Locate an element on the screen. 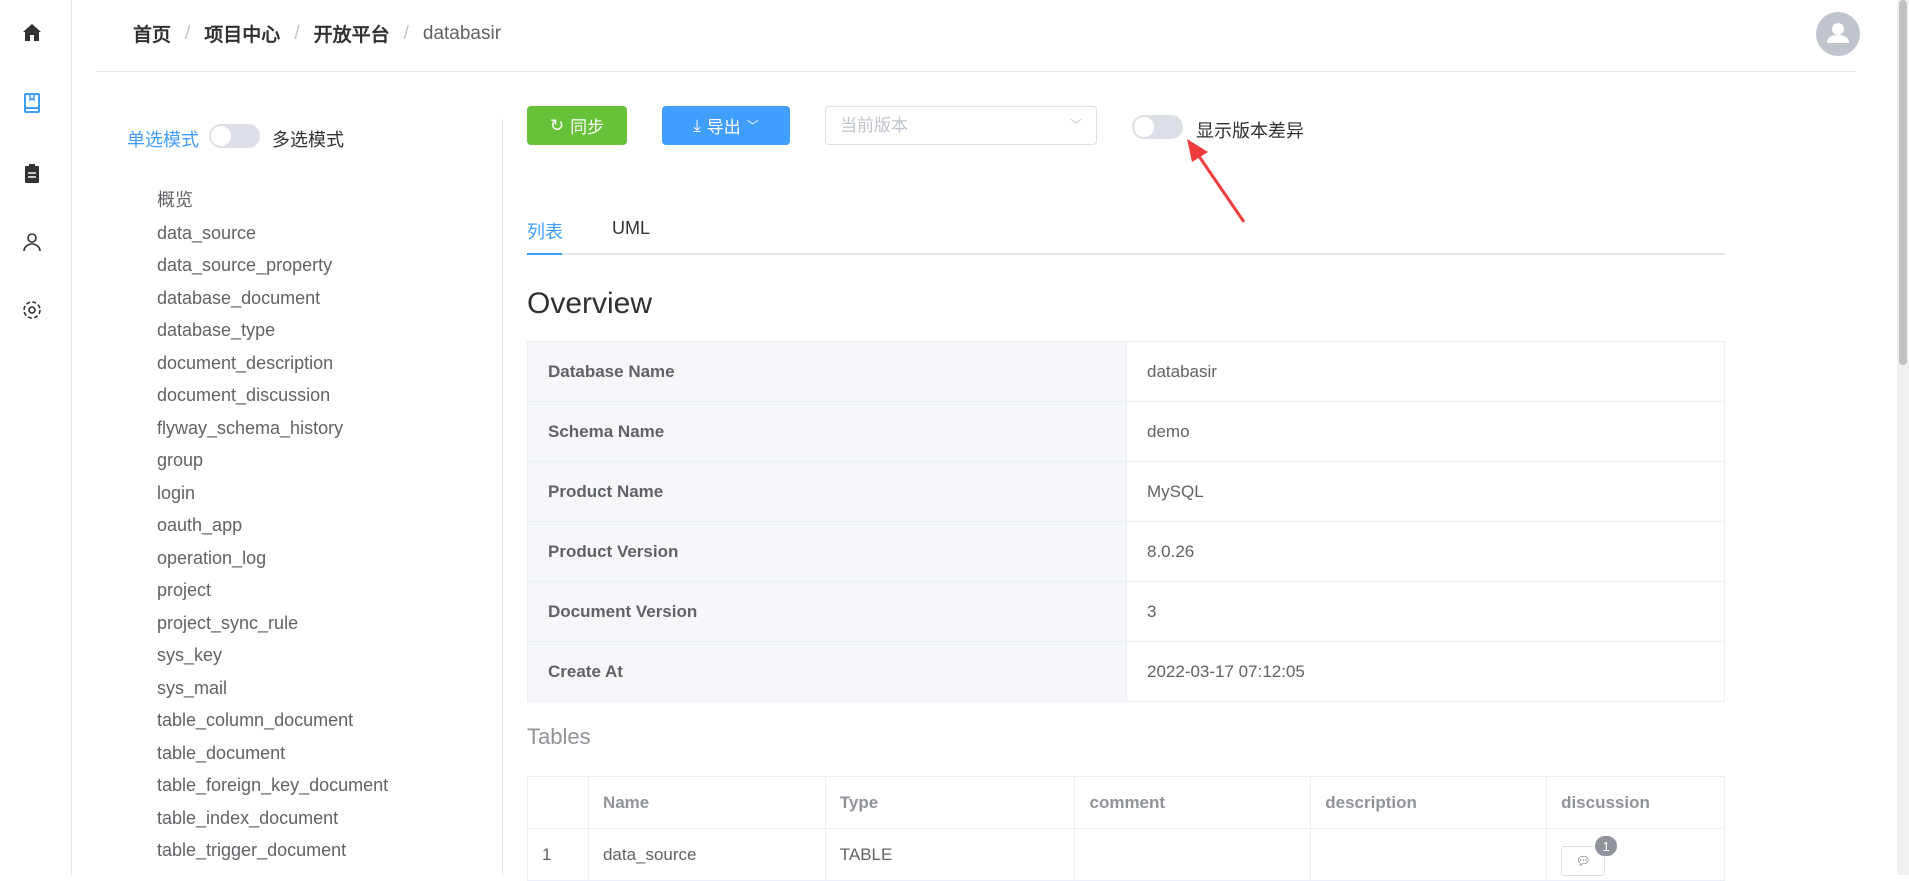  tree-item: document_discussion is located at coordinates (244, 395).